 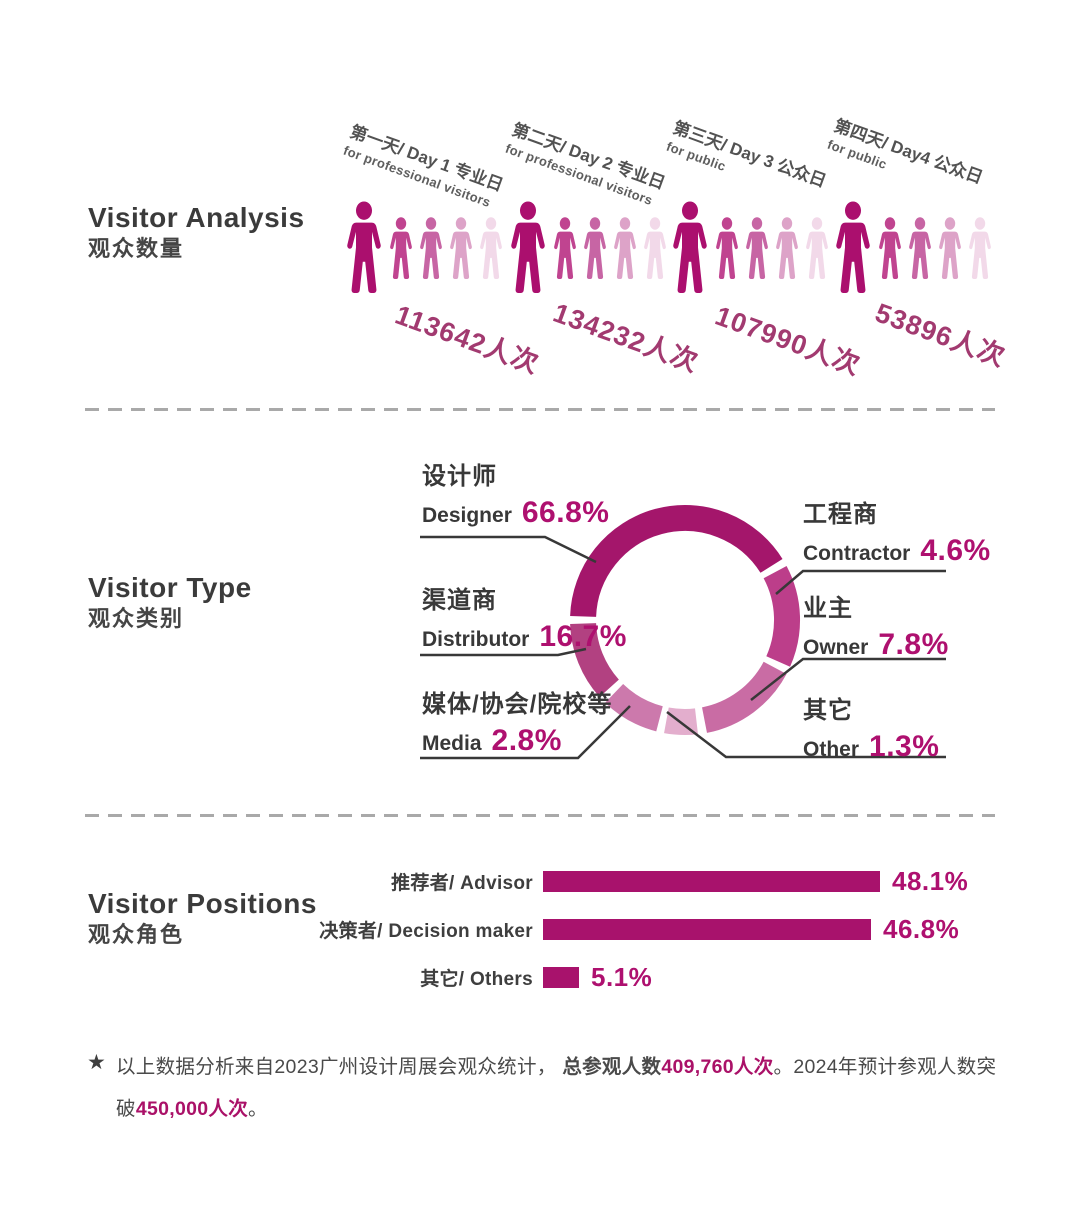 I want to click on segment-value: 16.7%, so click(x=583, y=636).